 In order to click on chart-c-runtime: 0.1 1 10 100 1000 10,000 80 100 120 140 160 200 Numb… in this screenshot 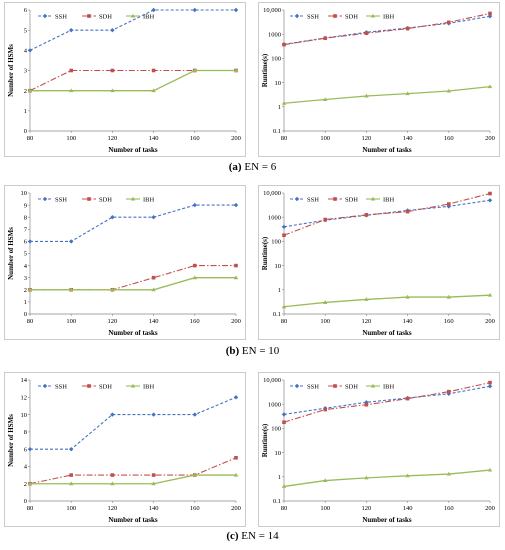, I will do `click(379, 449)`.